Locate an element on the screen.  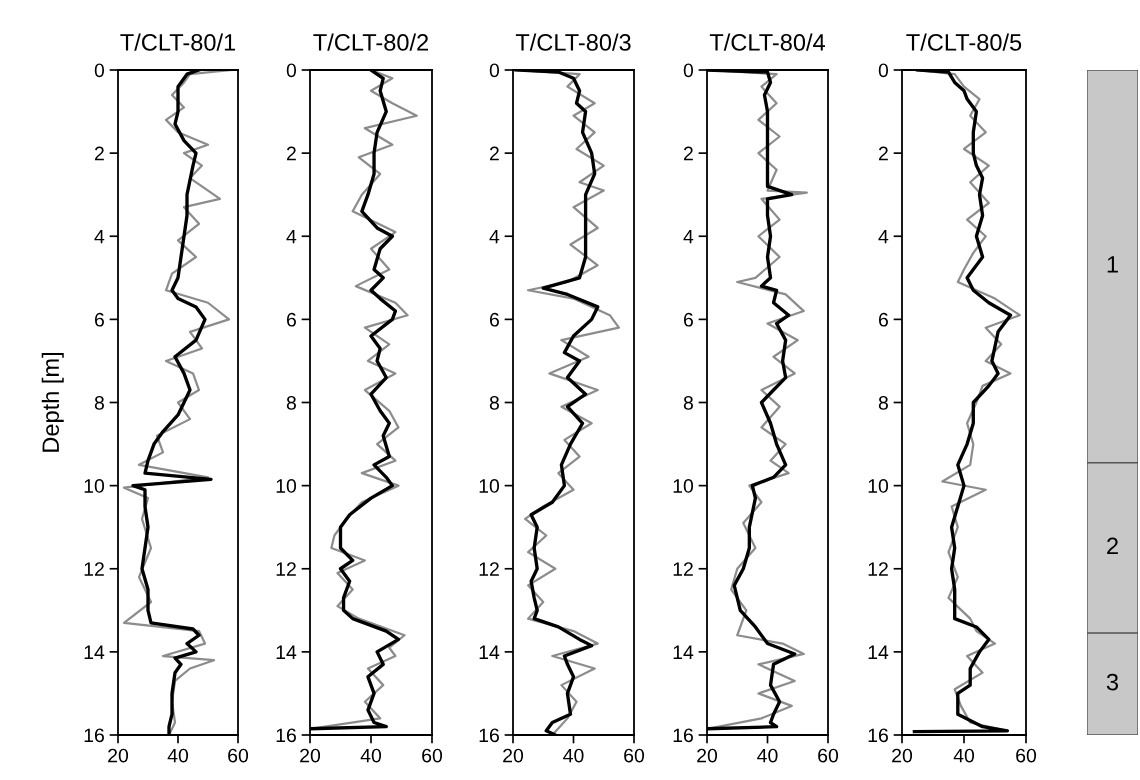
y-axis-title: Depth [m] is located at coordinates (52, 402).